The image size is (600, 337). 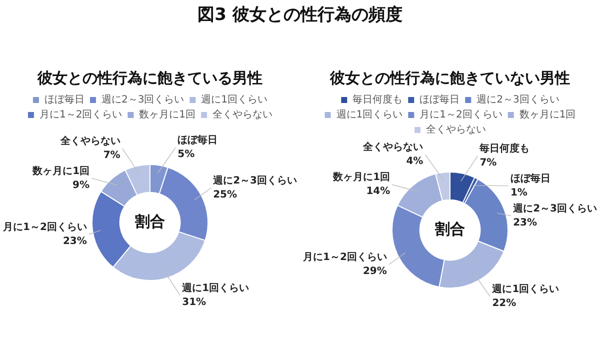 I want to click on text: 図3 彼女との性行為の頻度, so click(x=300, y=15).